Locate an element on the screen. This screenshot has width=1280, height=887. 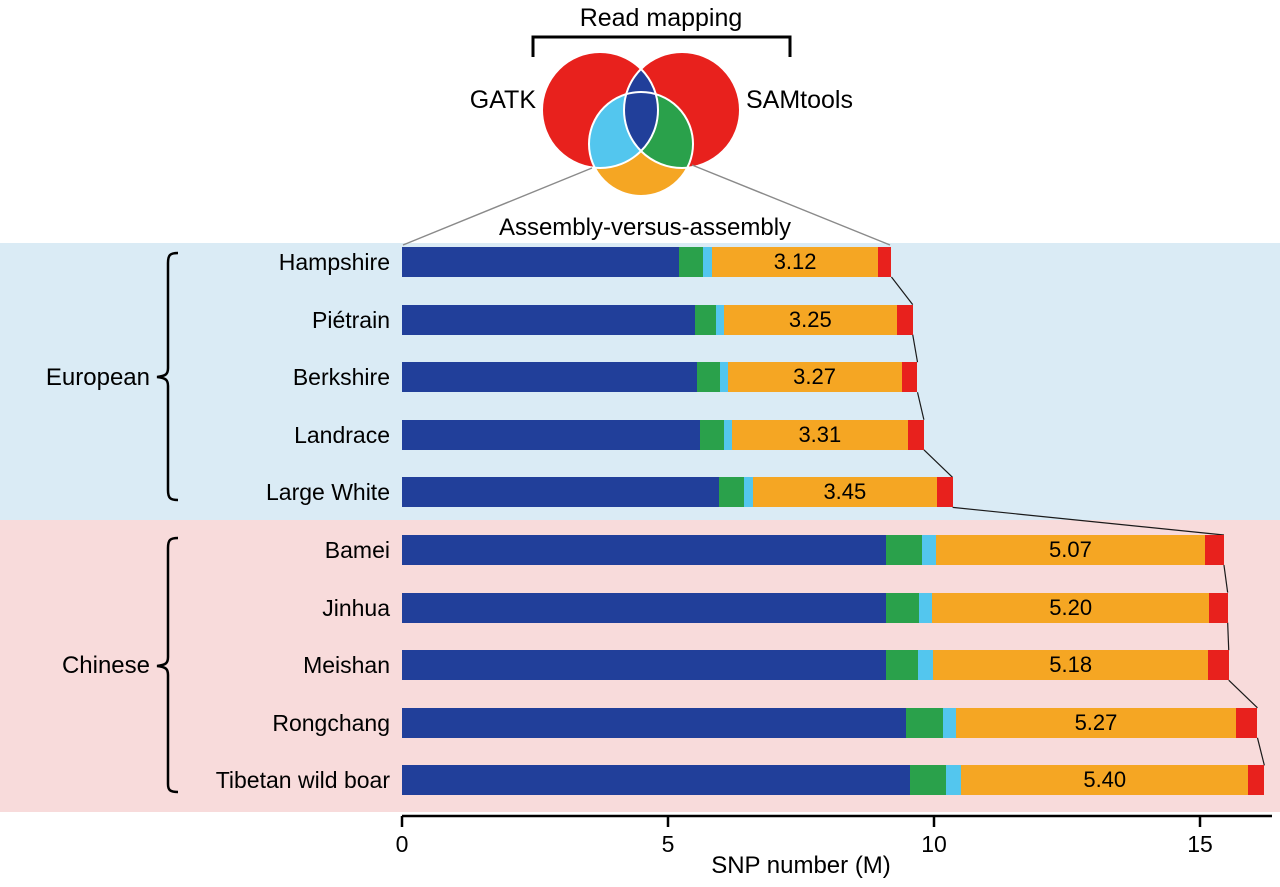
segment-orange: 5.27 is located at coordinates (1096, 722).